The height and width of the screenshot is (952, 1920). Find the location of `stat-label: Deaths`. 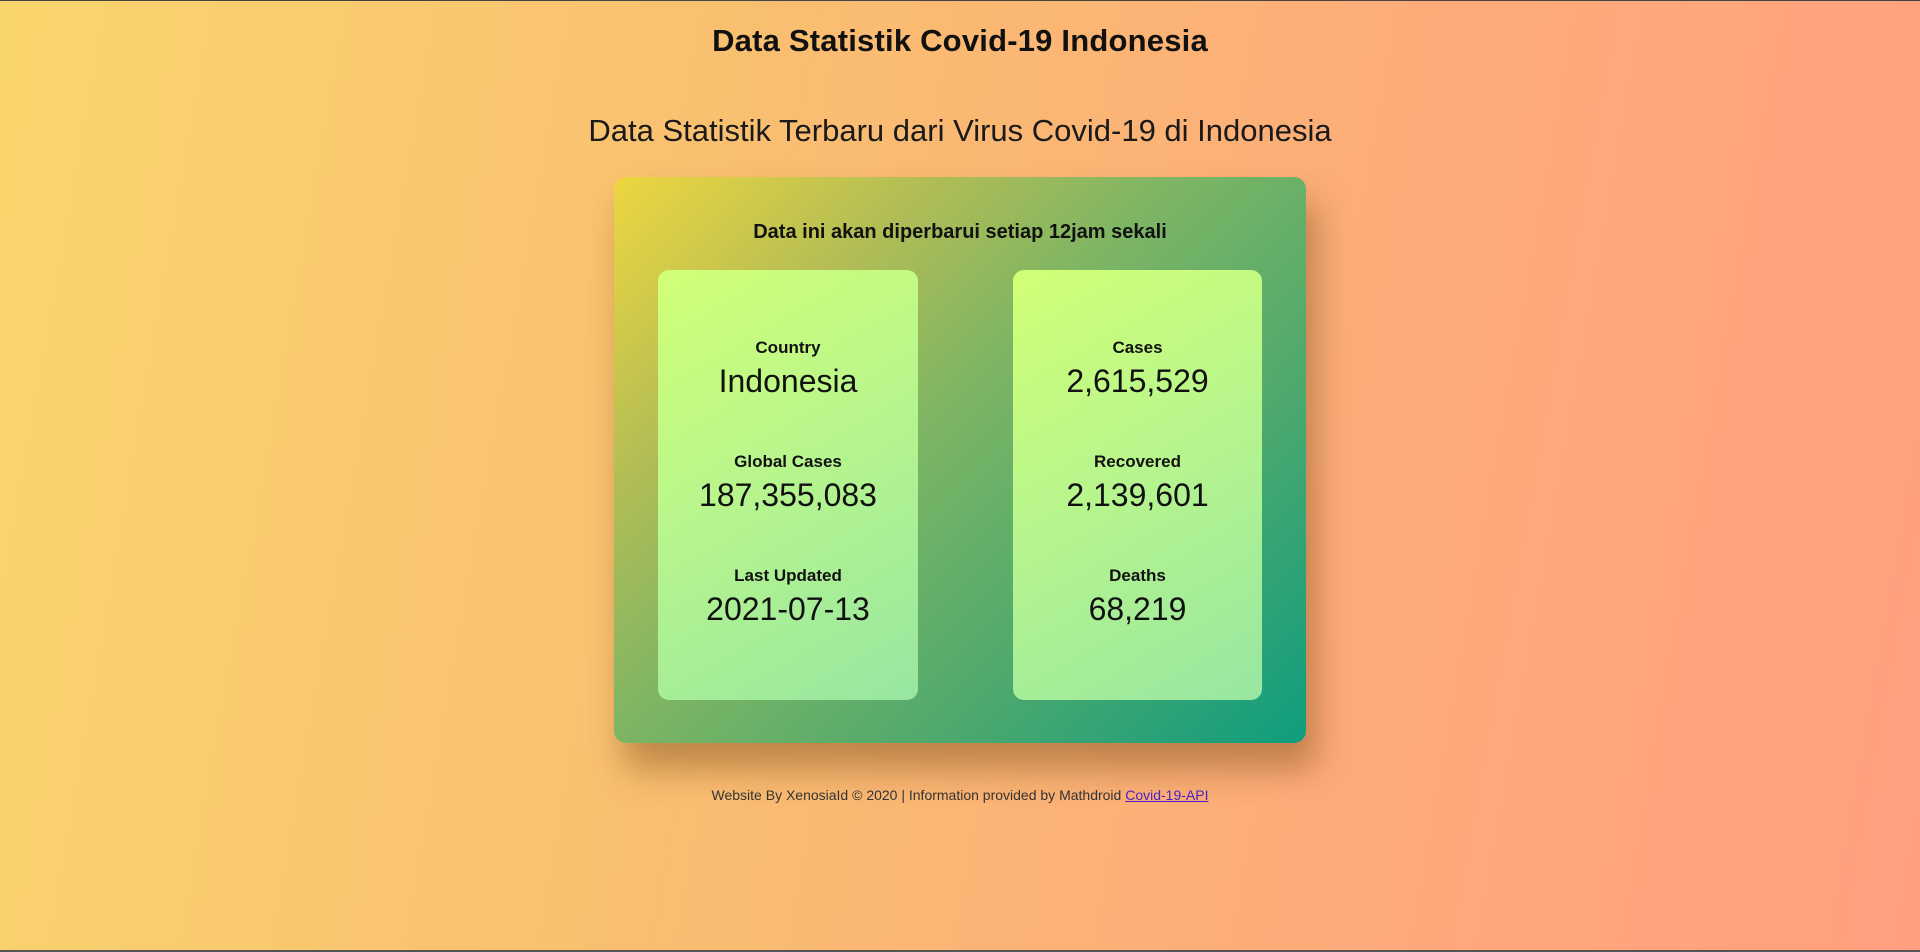

stat-label: Deaths is located at coordinates (1137, 575).